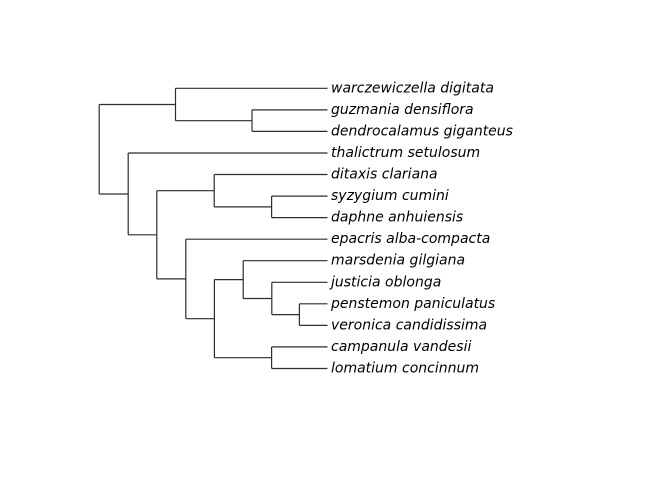  Describe the element at coordinates (402, 110) in the screenshot. I see `taxon-label: guzmania densiflora` at that location.